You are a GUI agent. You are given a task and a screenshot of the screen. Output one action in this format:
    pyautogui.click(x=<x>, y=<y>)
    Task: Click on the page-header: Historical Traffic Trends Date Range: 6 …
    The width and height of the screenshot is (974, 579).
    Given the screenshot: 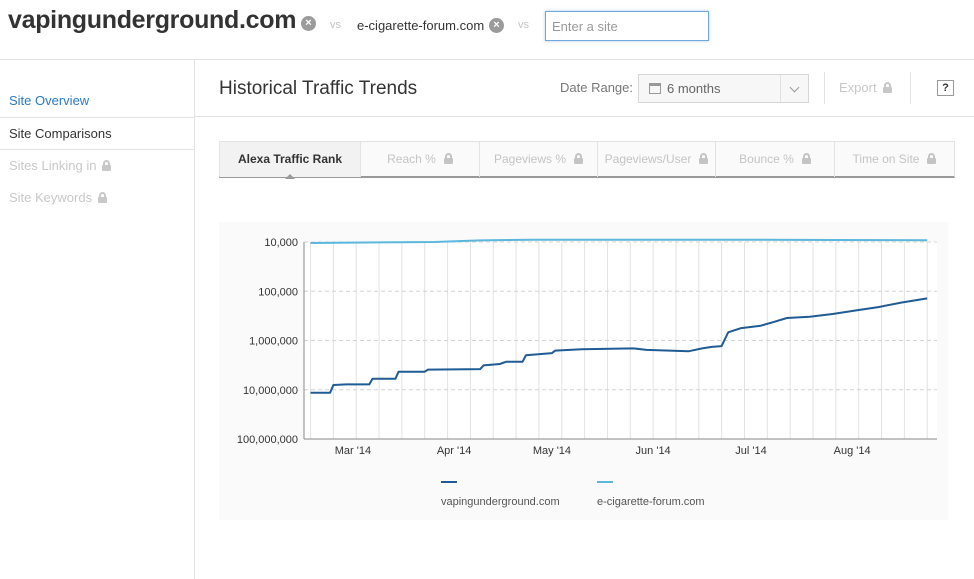 What is the action you would take?
    pyautogui.click(x=584, y=88)
    